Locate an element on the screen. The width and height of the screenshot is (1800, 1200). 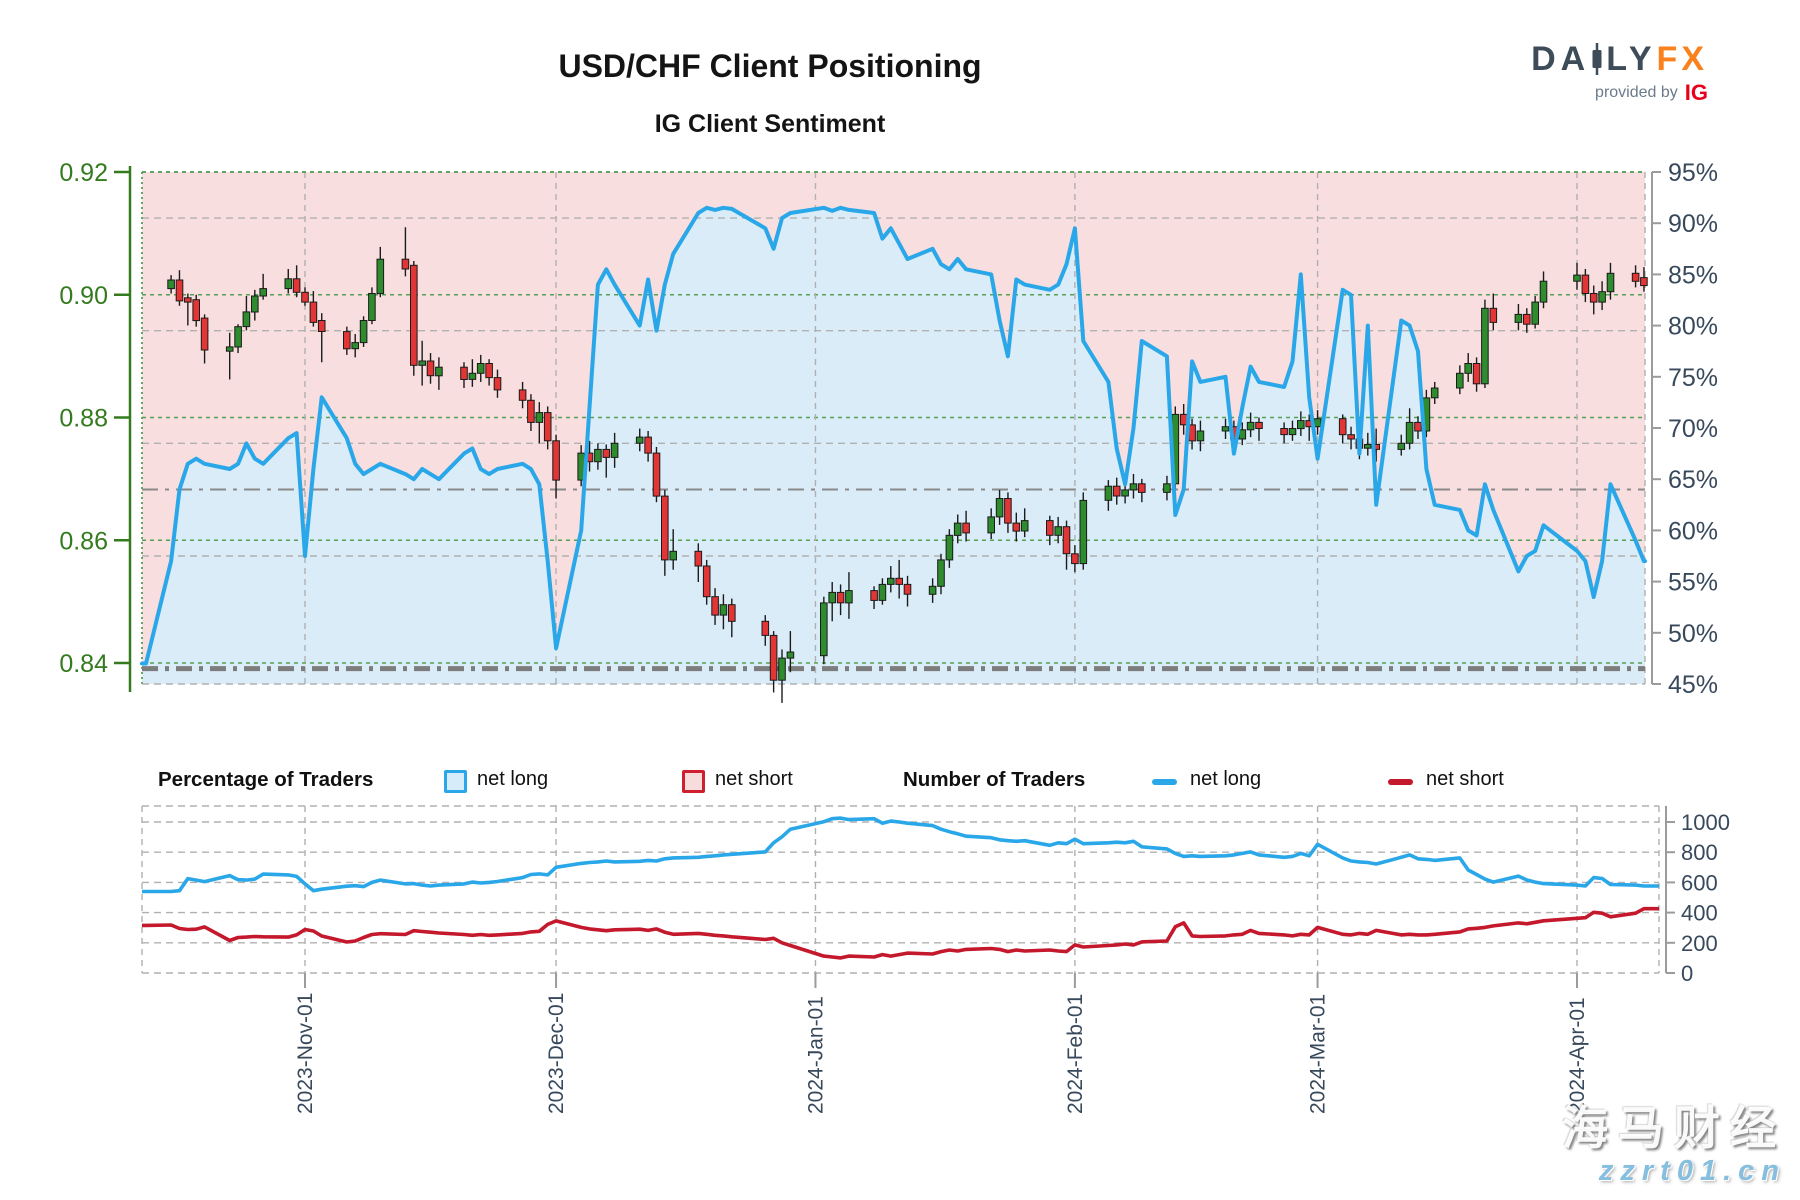
page-title: USD/CHF Client Positioning is located at coordinates (770, 66).